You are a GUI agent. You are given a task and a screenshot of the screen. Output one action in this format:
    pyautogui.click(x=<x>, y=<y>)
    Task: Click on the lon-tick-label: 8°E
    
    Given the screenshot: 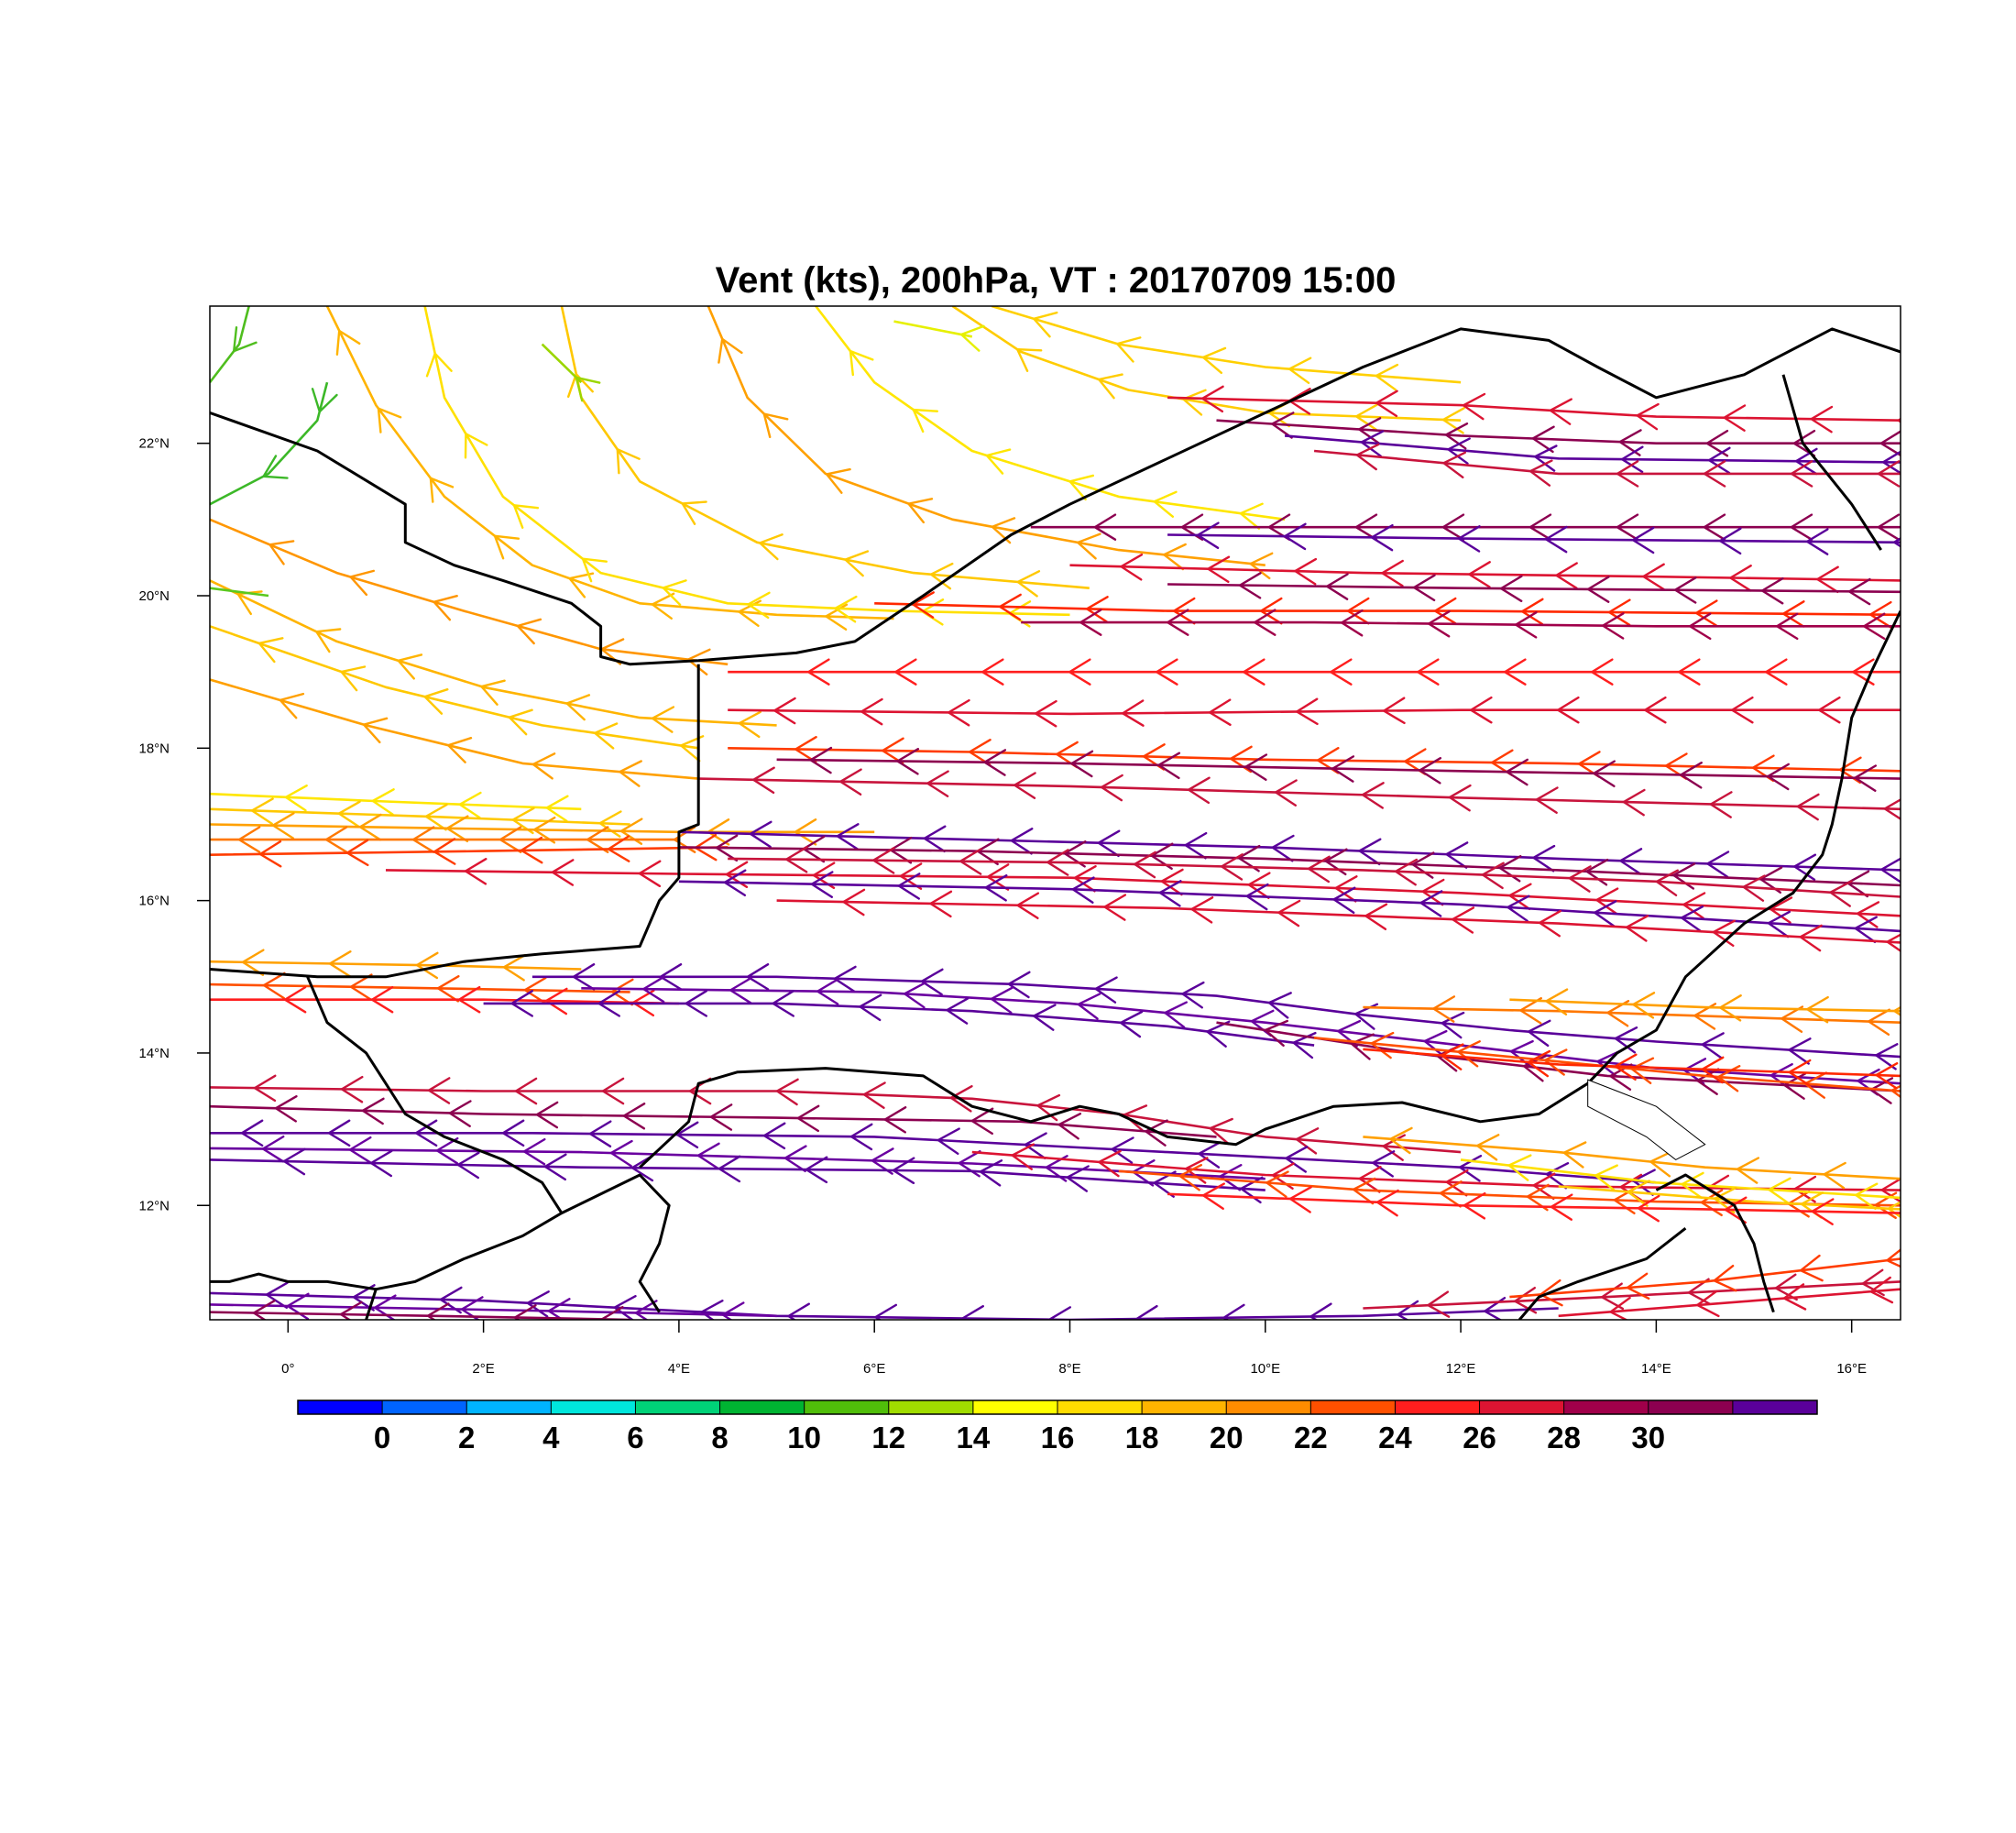 What is the action you would take?
    pyautogui.click(x=1069, y=1369)
    